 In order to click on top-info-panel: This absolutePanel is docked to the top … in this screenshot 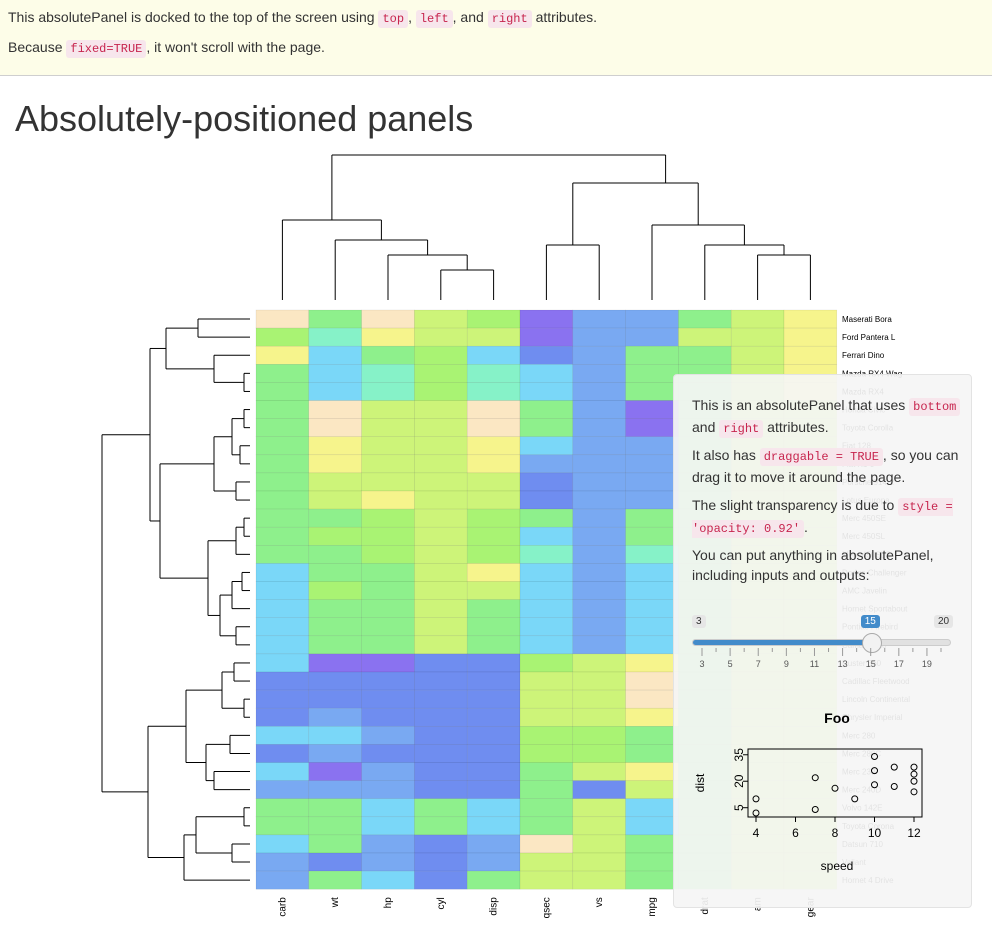, I will do `click(496, 38)`.